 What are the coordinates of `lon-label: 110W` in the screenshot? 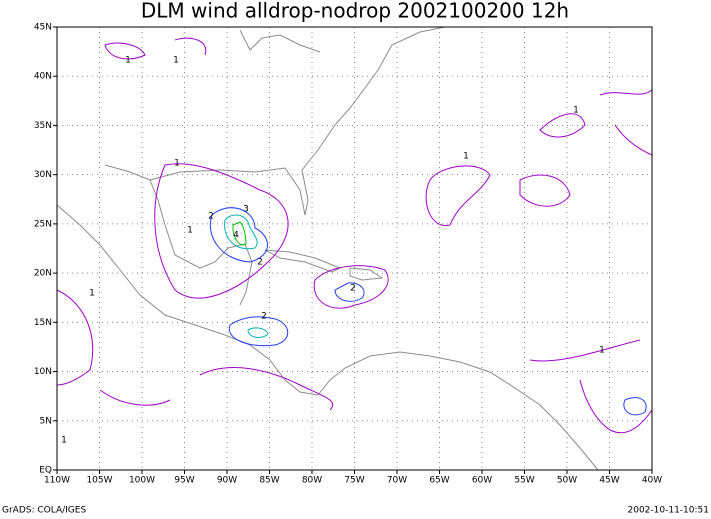 It's located at (57, 481).